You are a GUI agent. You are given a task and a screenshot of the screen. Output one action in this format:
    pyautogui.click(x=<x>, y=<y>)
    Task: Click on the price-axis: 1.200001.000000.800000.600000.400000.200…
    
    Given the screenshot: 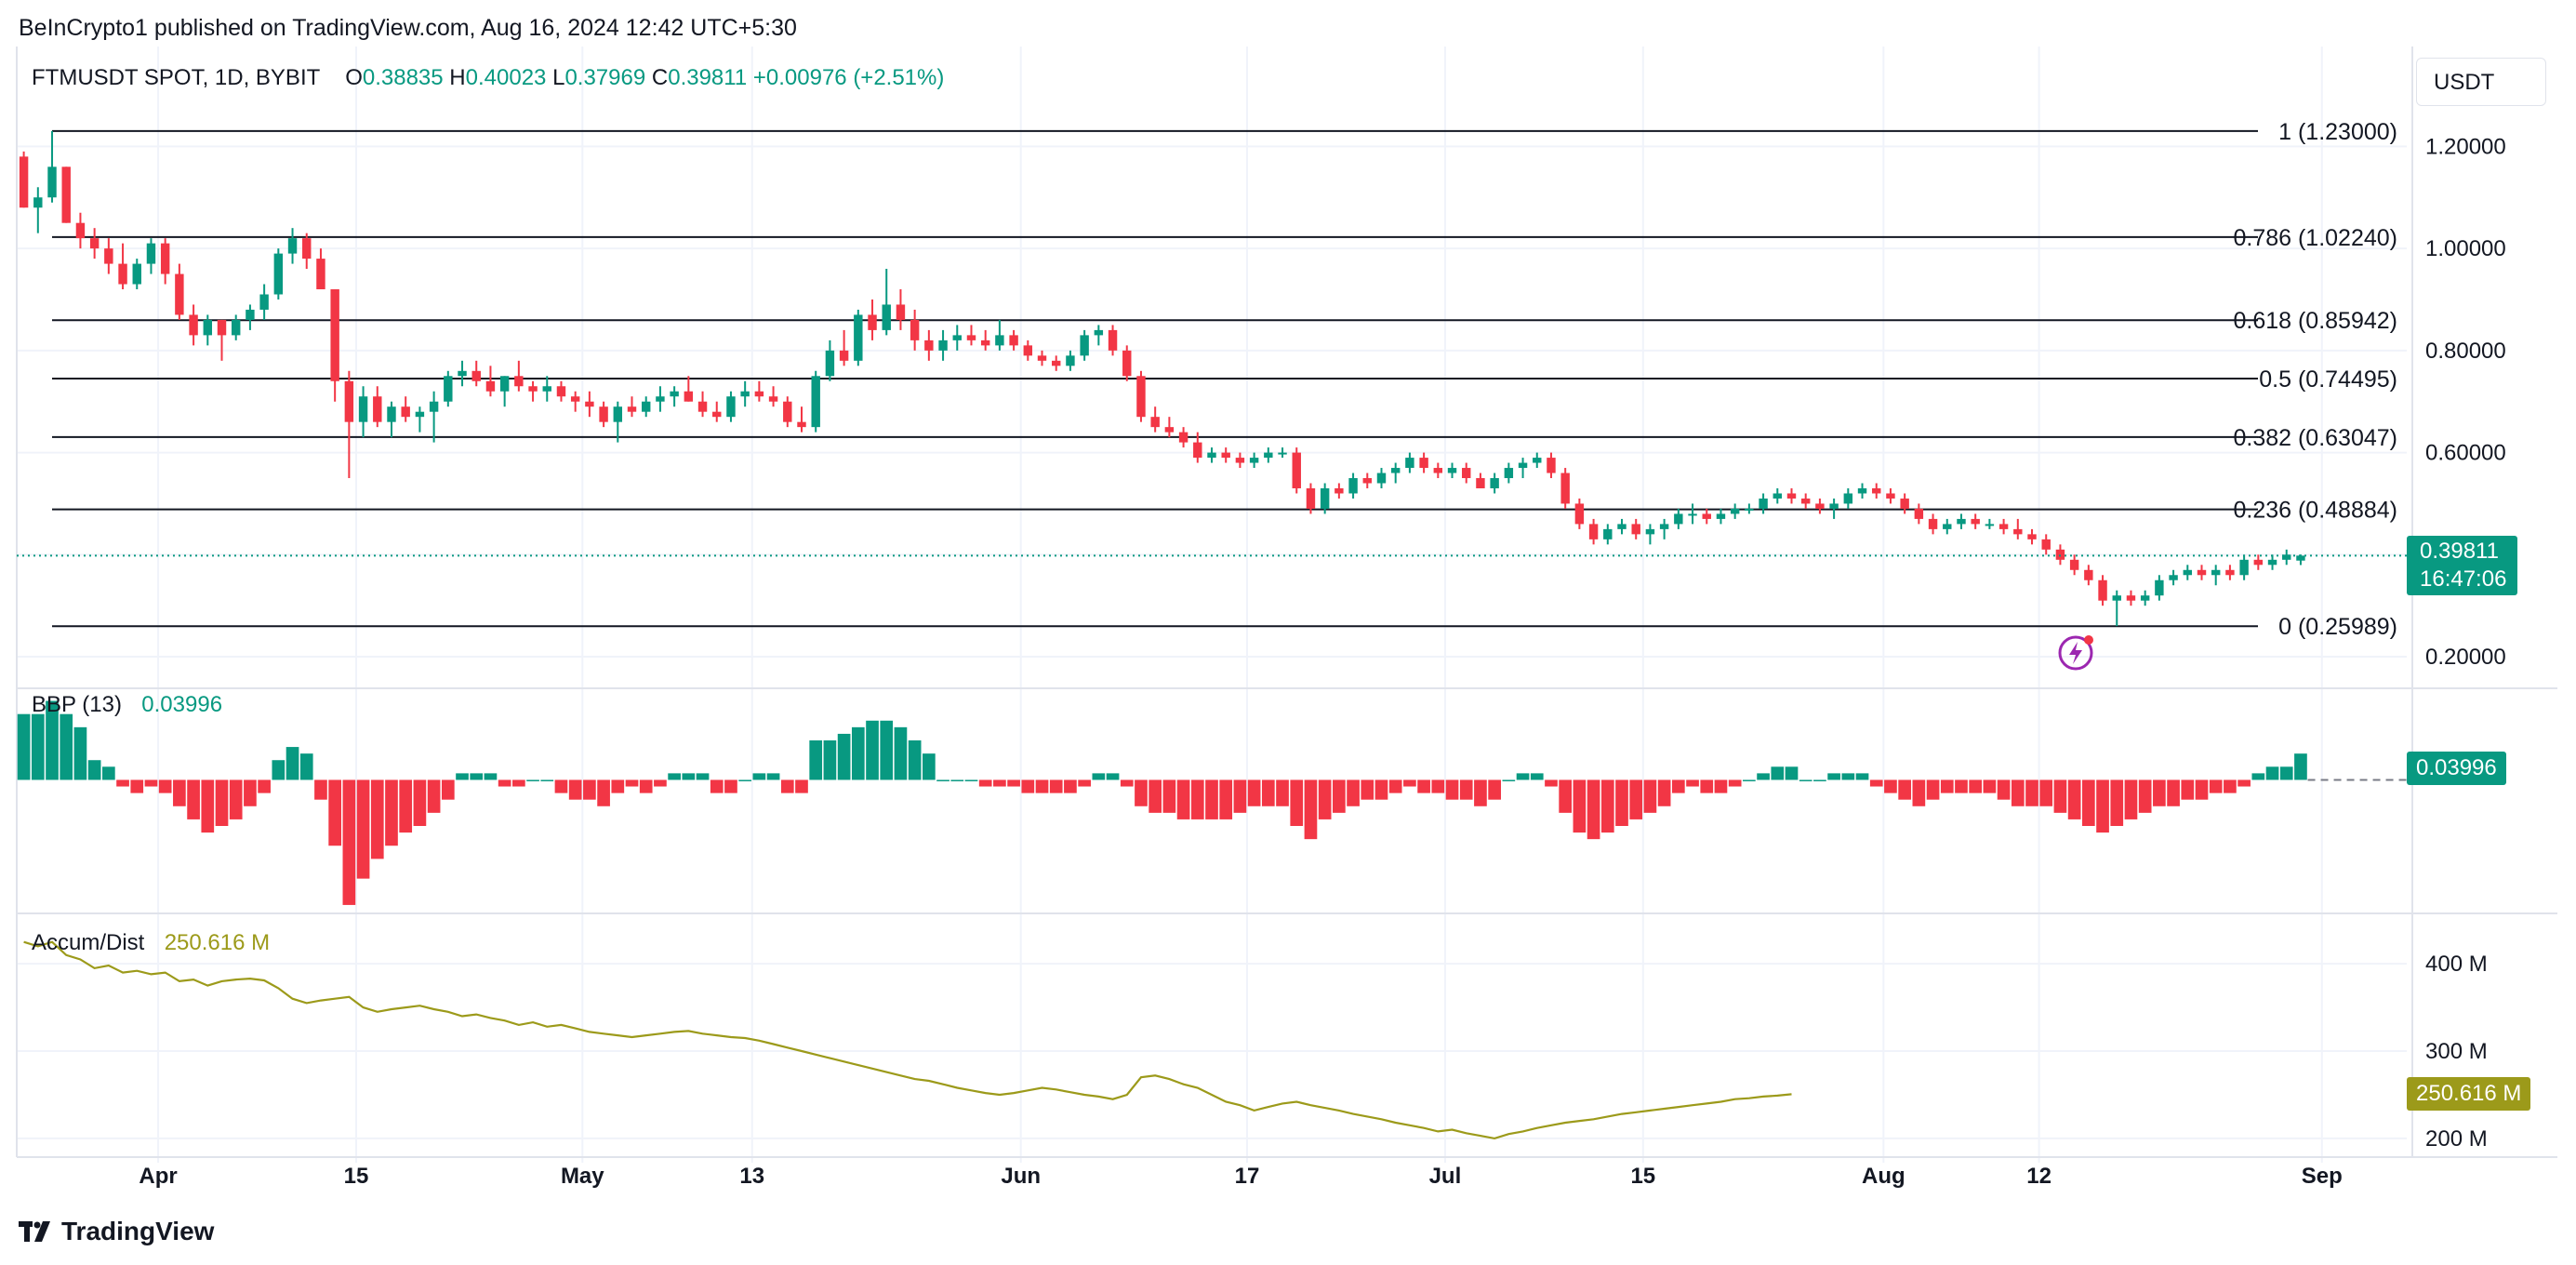 What is the action you would take?
    pyautogui.click(x=2465, y=643)
    